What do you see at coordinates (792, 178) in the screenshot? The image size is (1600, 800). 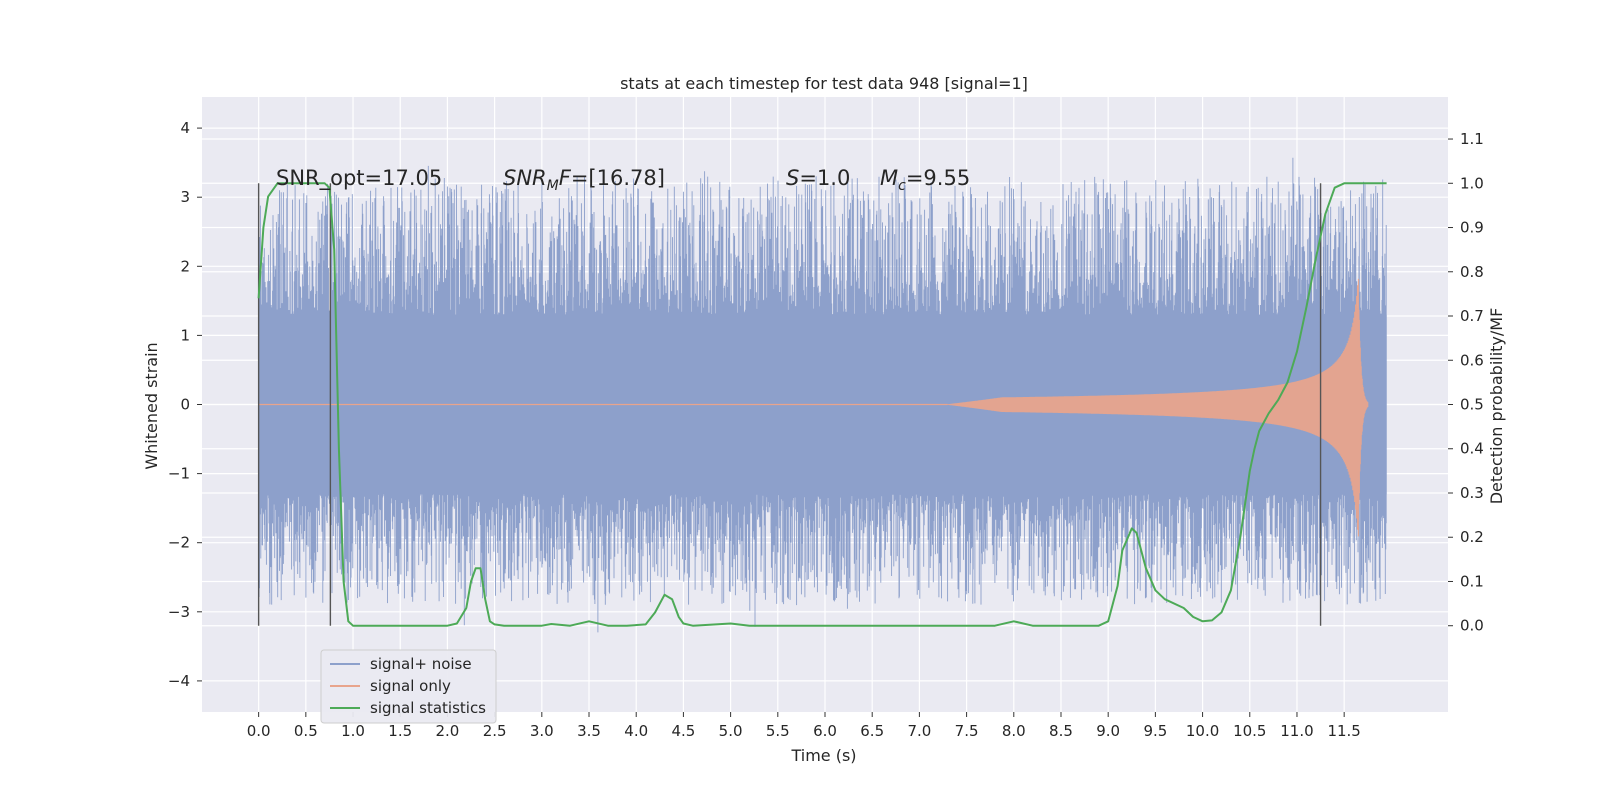 I see `annotation-s-sym: S` at bounding box center [792, 178].